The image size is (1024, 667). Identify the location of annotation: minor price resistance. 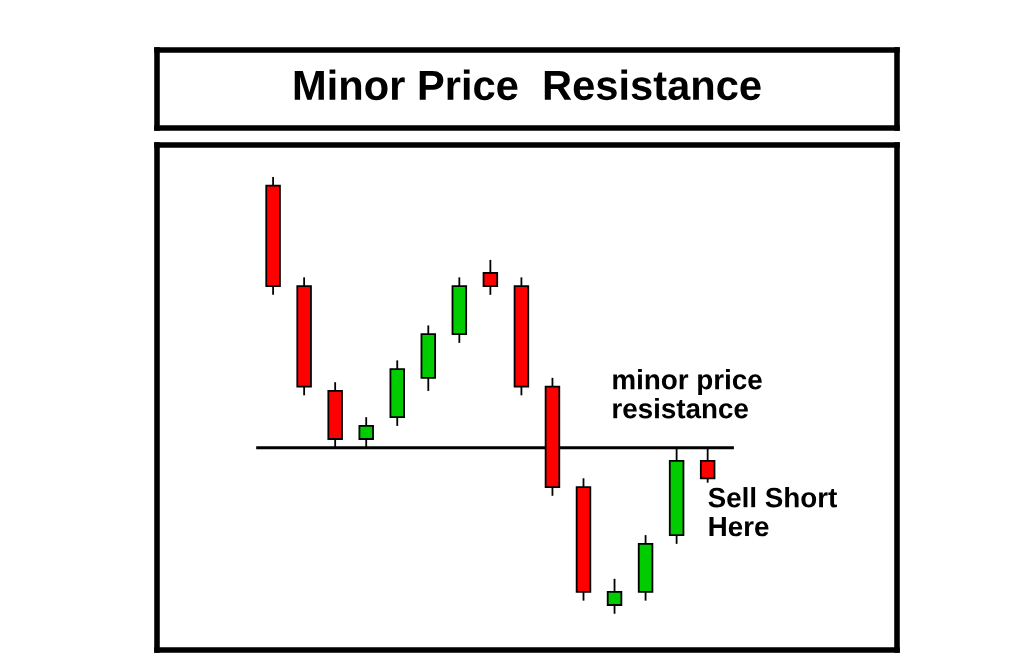
(687, 394).